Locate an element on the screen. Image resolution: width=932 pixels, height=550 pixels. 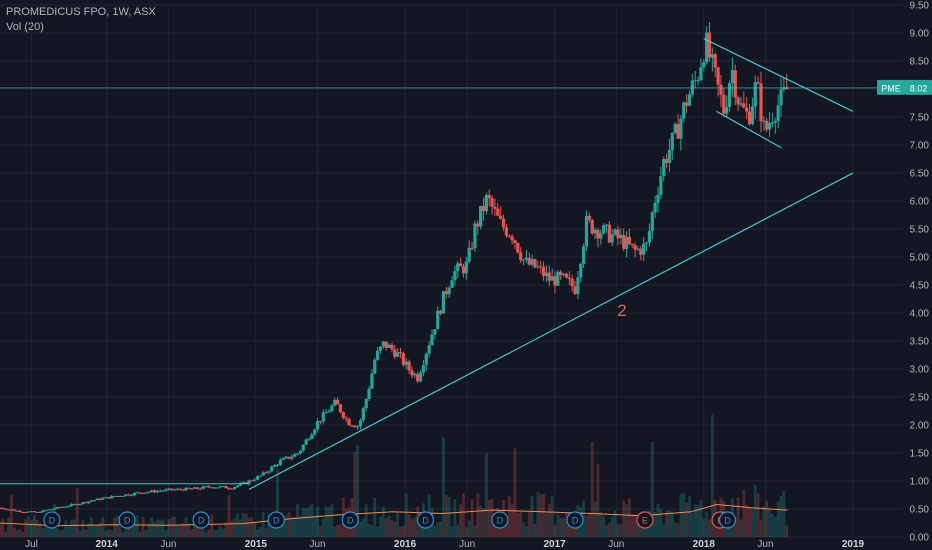
y-tick-label: 5.00 is located at coordinates (920, 258).